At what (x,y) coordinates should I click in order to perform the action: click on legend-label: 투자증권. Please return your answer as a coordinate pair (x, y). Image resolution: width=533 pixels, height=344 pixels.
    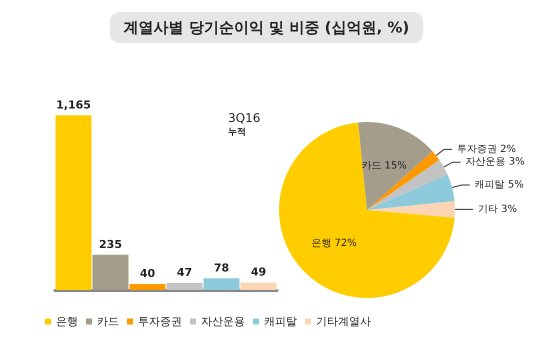
    Looking at the image, I should click on (160, 321).